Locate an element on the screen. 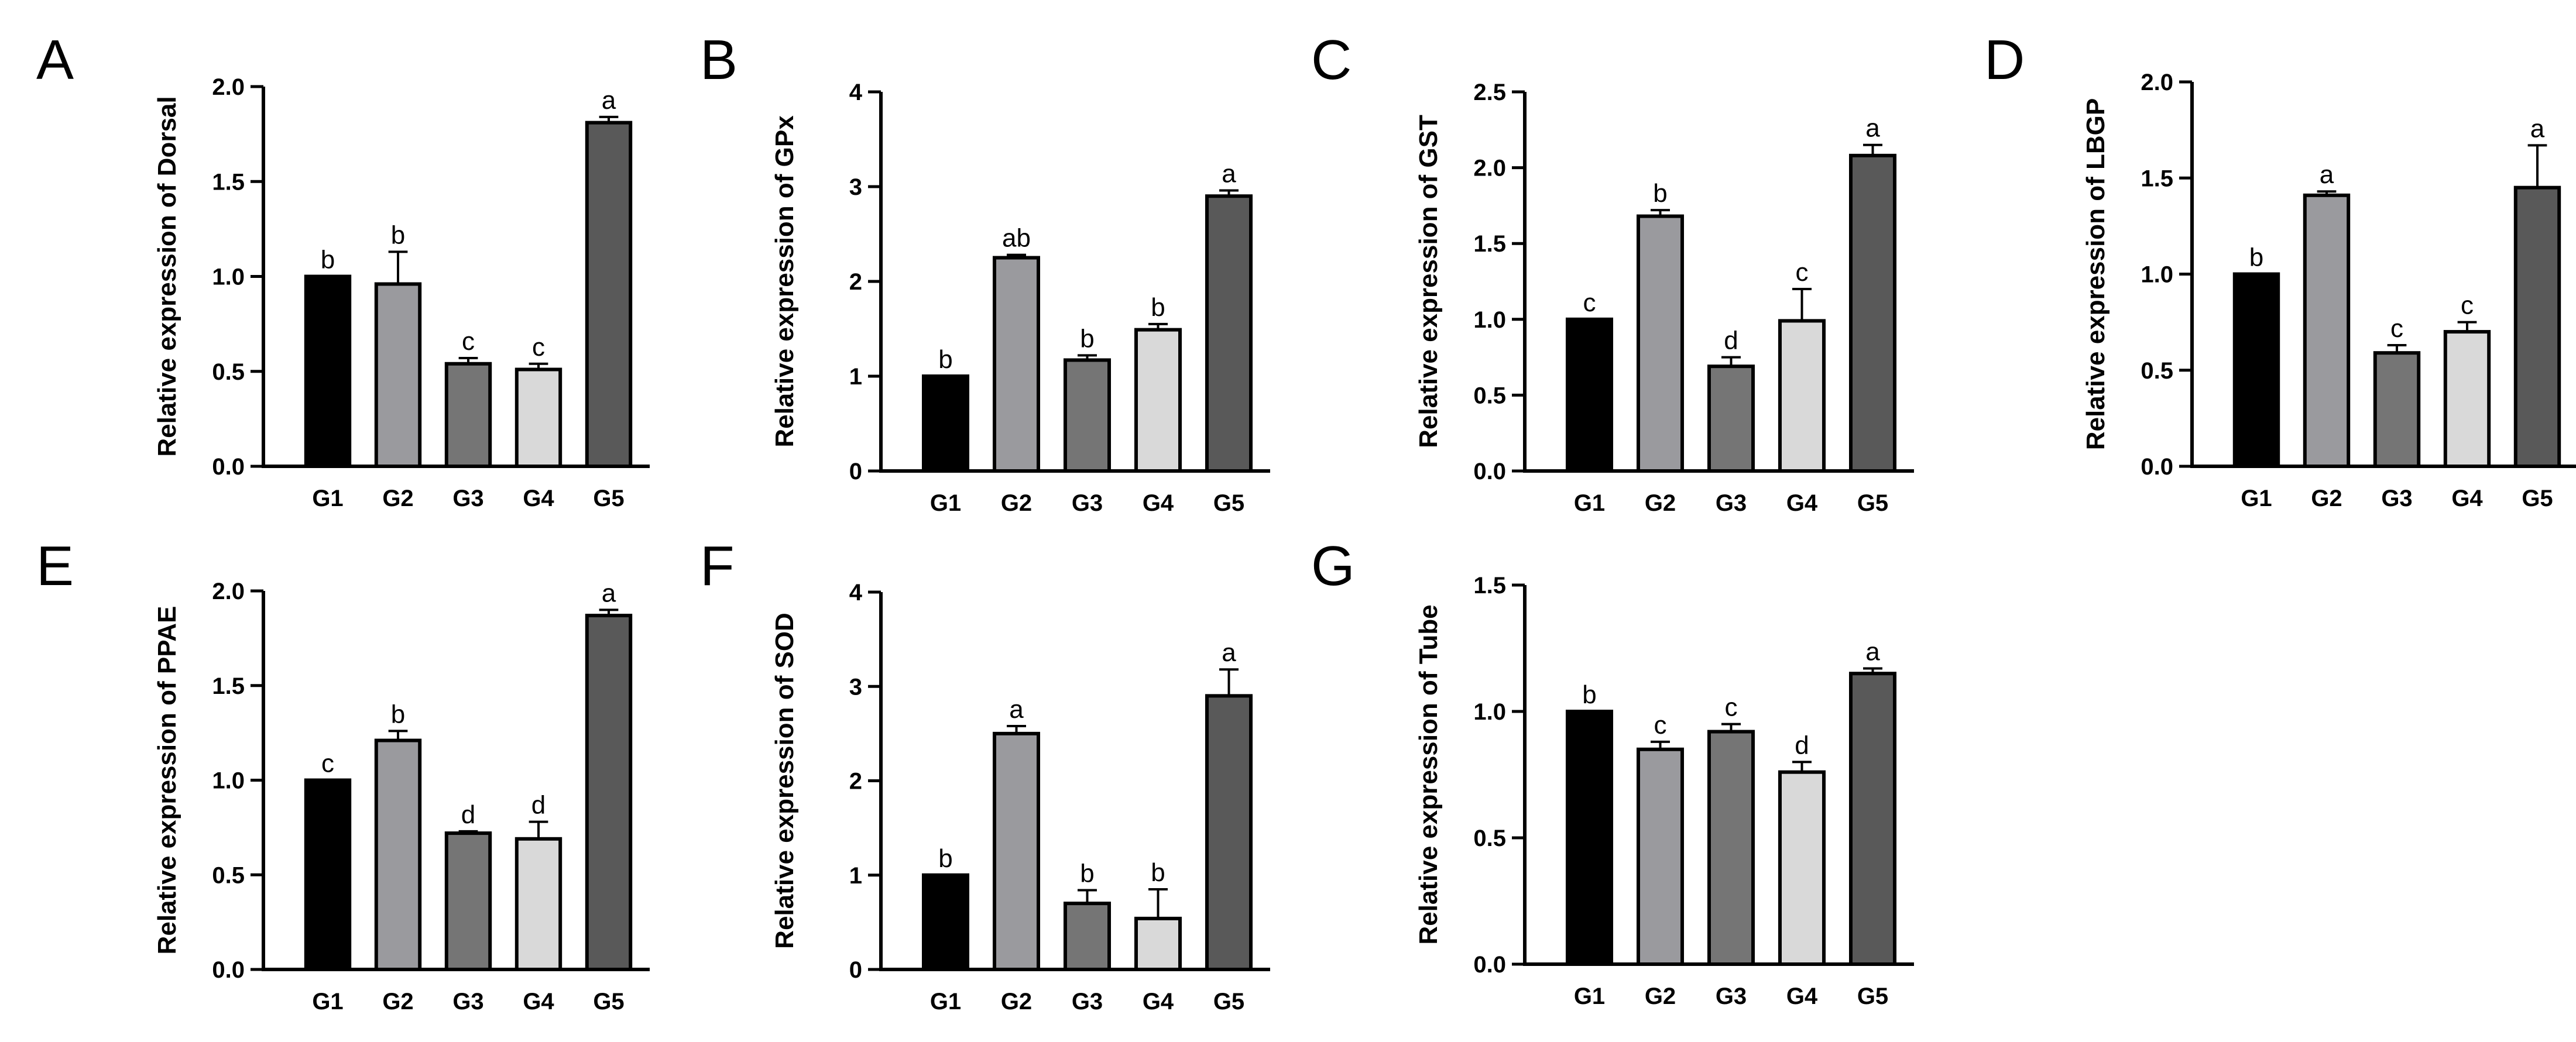  y-tick-label: 2.0 is located at coordinates (2157, 82).